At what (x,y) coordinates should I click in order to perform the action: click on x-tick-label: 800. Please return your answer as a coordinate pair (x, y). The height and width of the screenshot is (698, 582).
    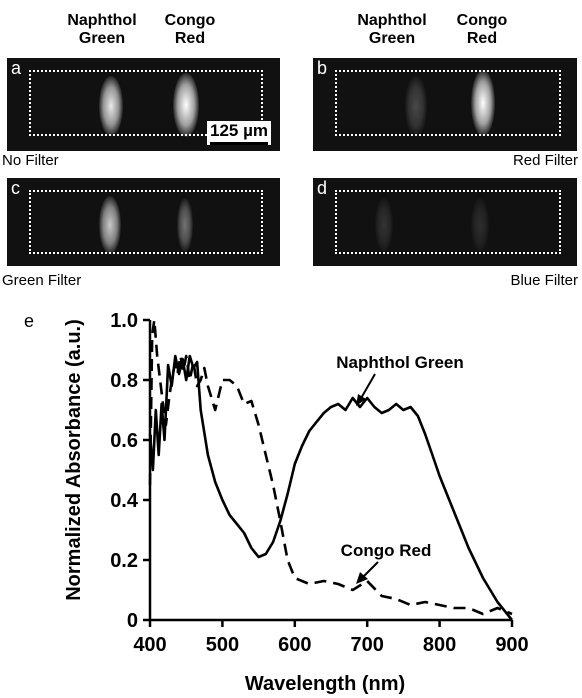
    Looking at the image, I should click on (439, 645).